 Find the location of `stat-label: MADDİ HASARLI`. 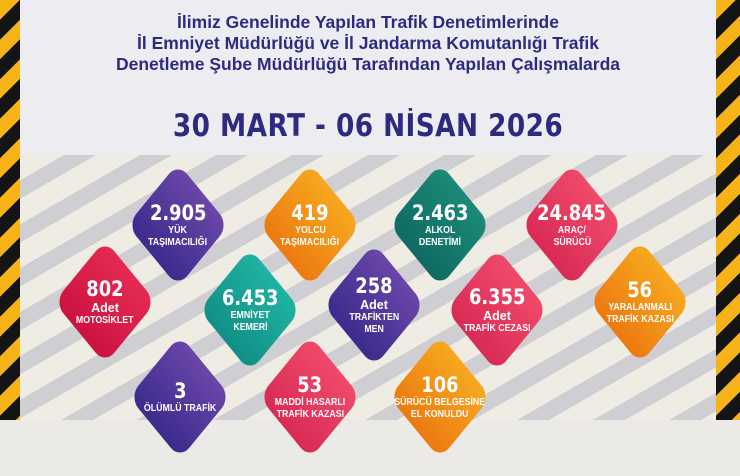

stat-label: MADDİ HASARLI is located at coordinates (310, 402).